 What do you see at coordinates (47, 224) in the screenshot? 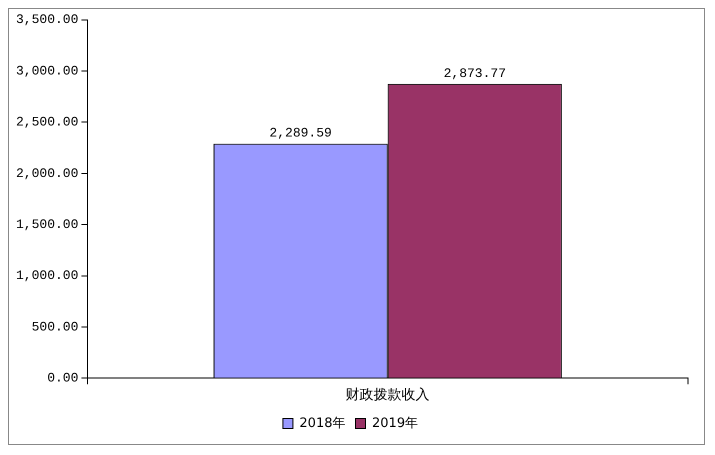
I see `y-tick-label: 1,500.00` at bounding box center [47, 224].